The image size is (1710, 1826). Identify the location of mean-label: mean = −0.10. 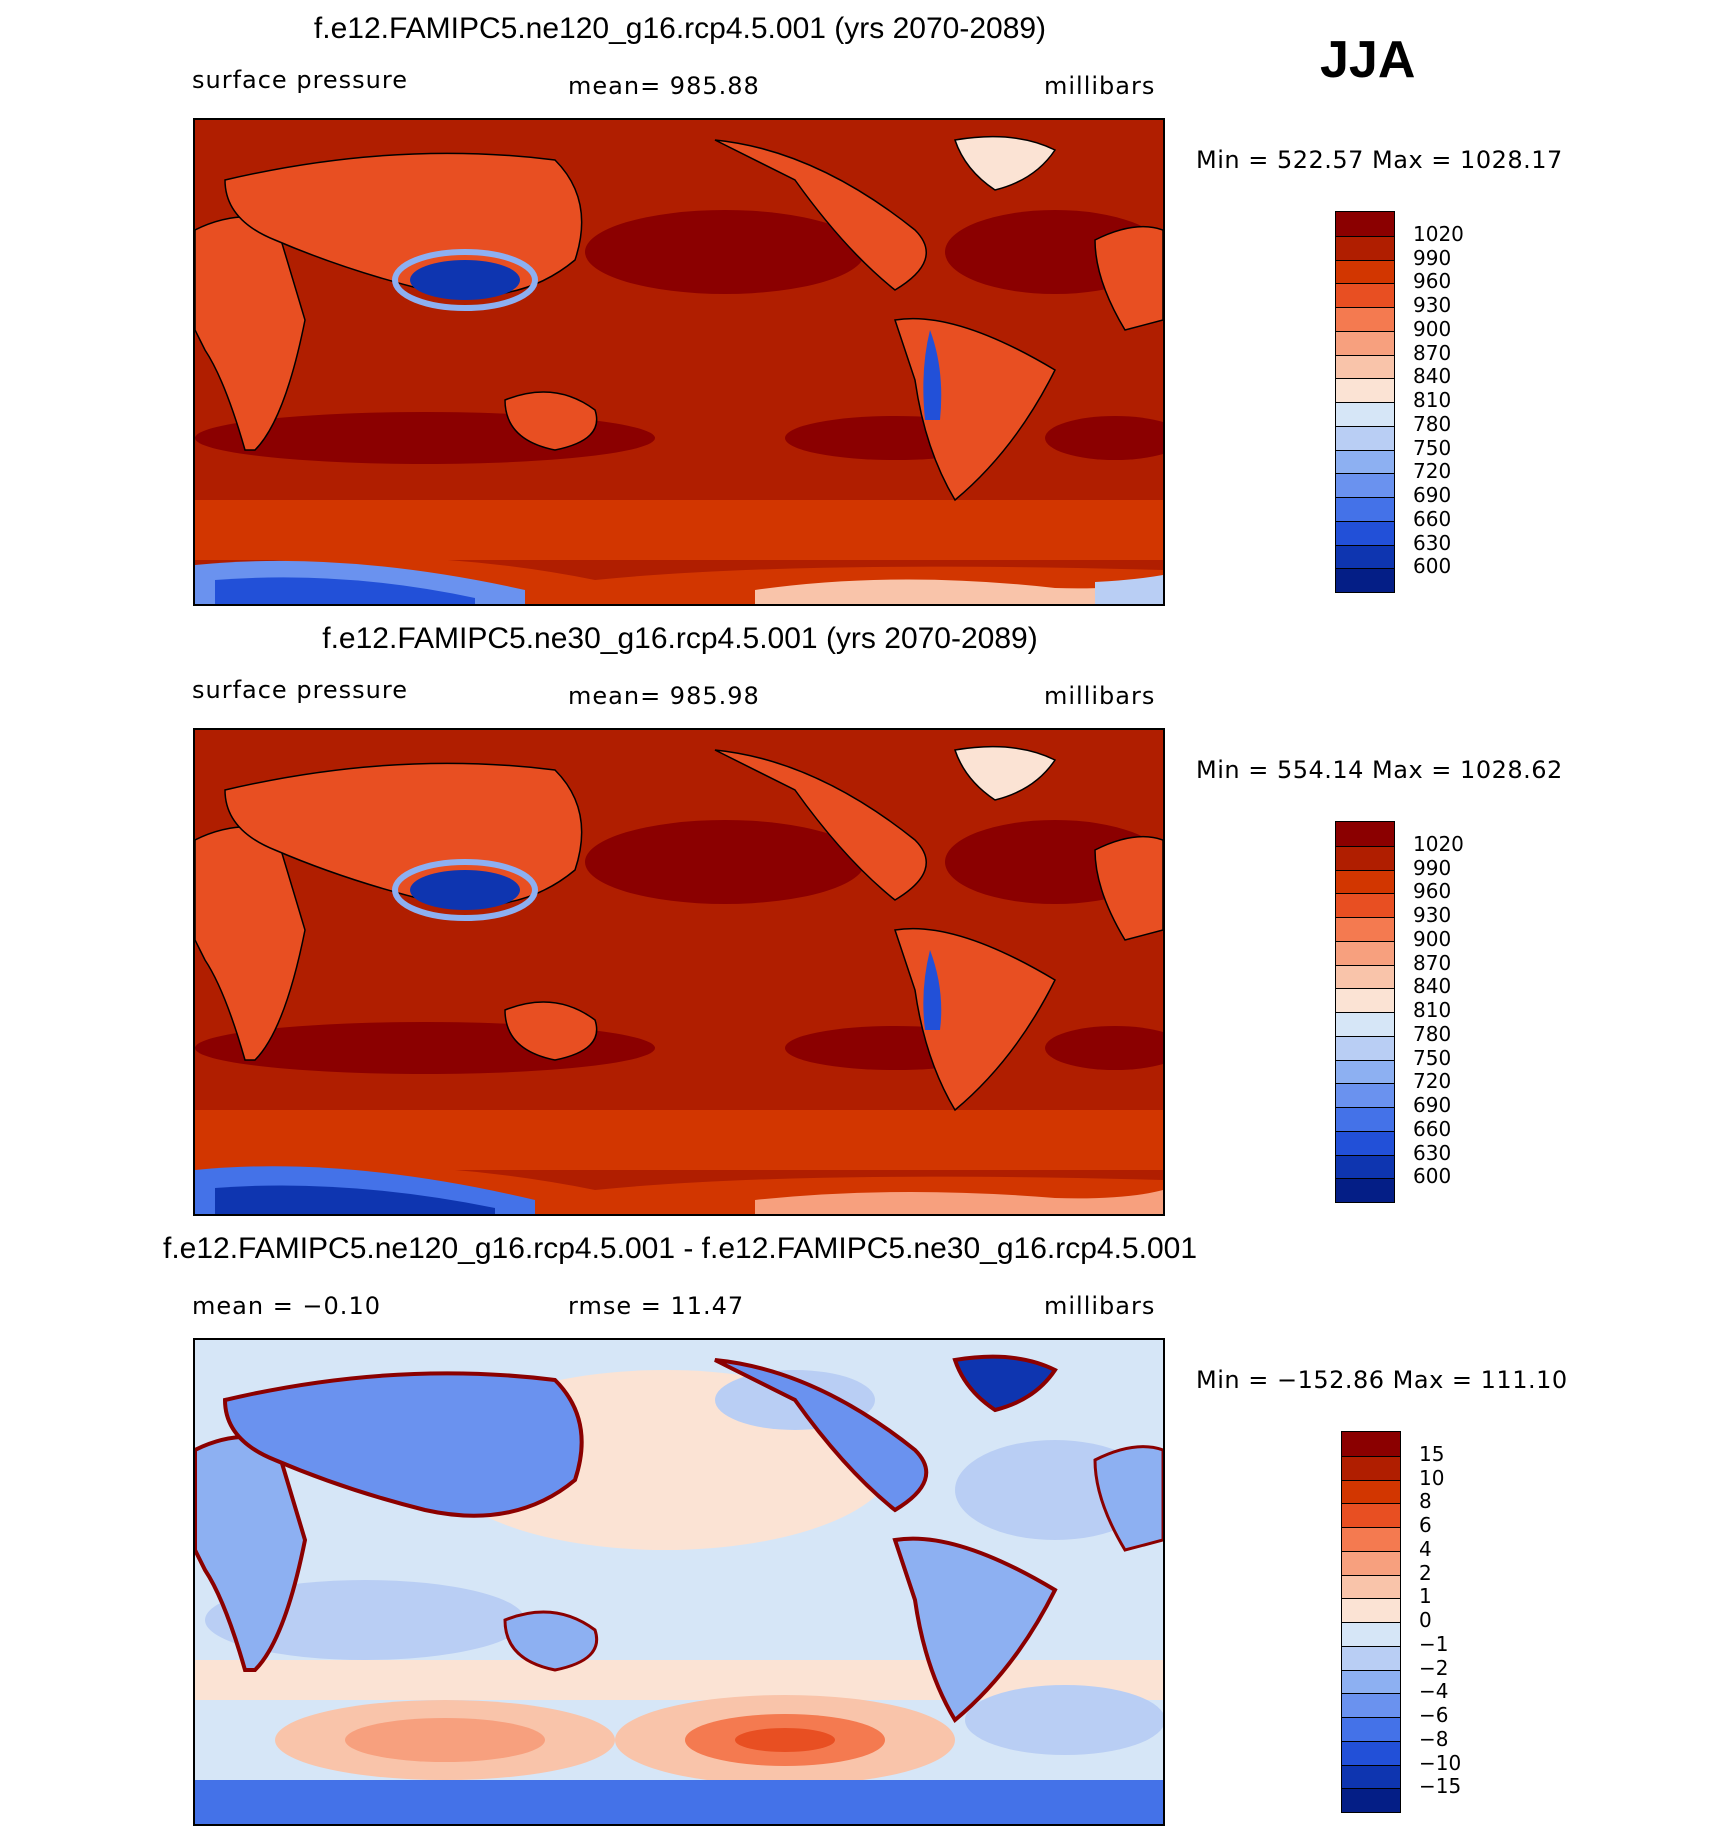
(286, 1306).